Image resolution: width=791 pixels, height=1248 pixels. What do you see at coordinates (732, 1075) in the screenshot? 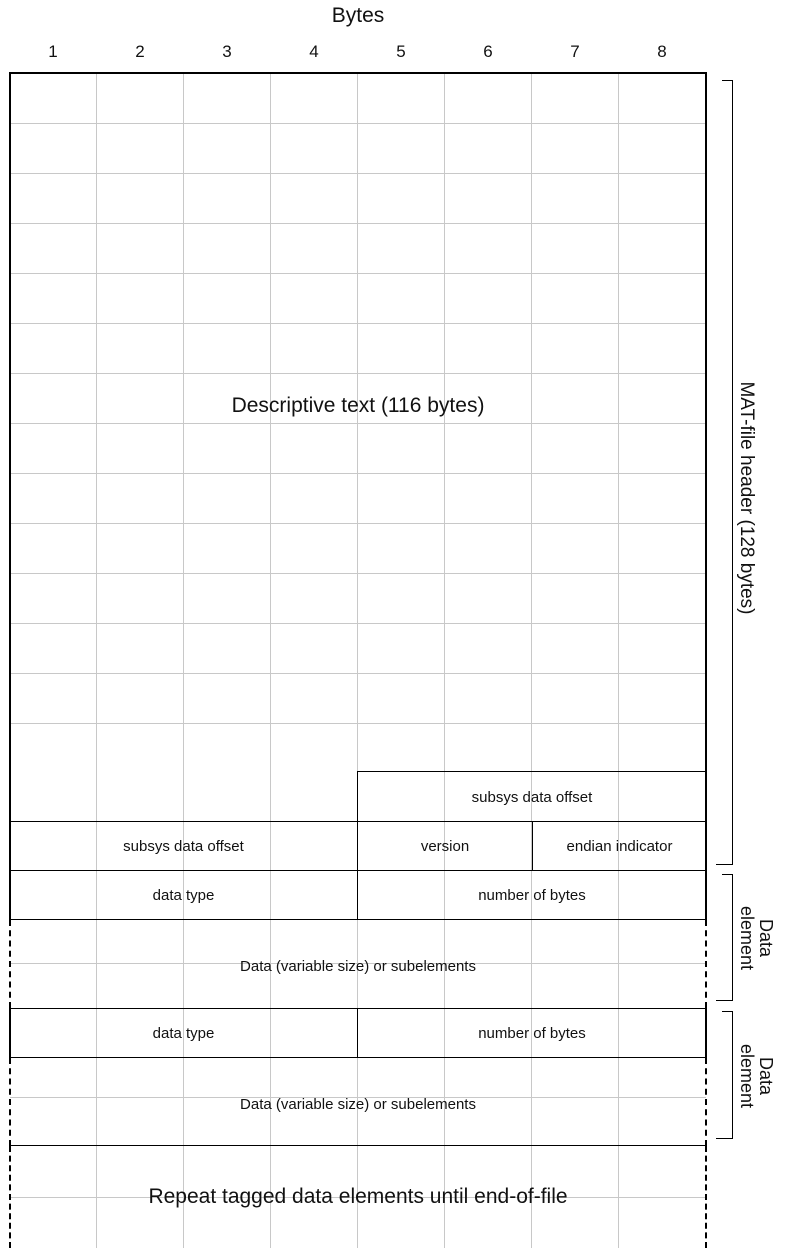
I see `data-element-2-bracket-spine` at bounding box center [732, 1075].